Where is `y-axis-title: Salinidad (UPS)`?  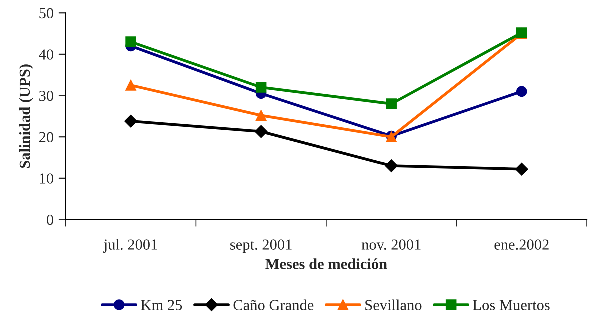 y-axis-title: Salinidad (UPS) is located at coordinates (26, 116).